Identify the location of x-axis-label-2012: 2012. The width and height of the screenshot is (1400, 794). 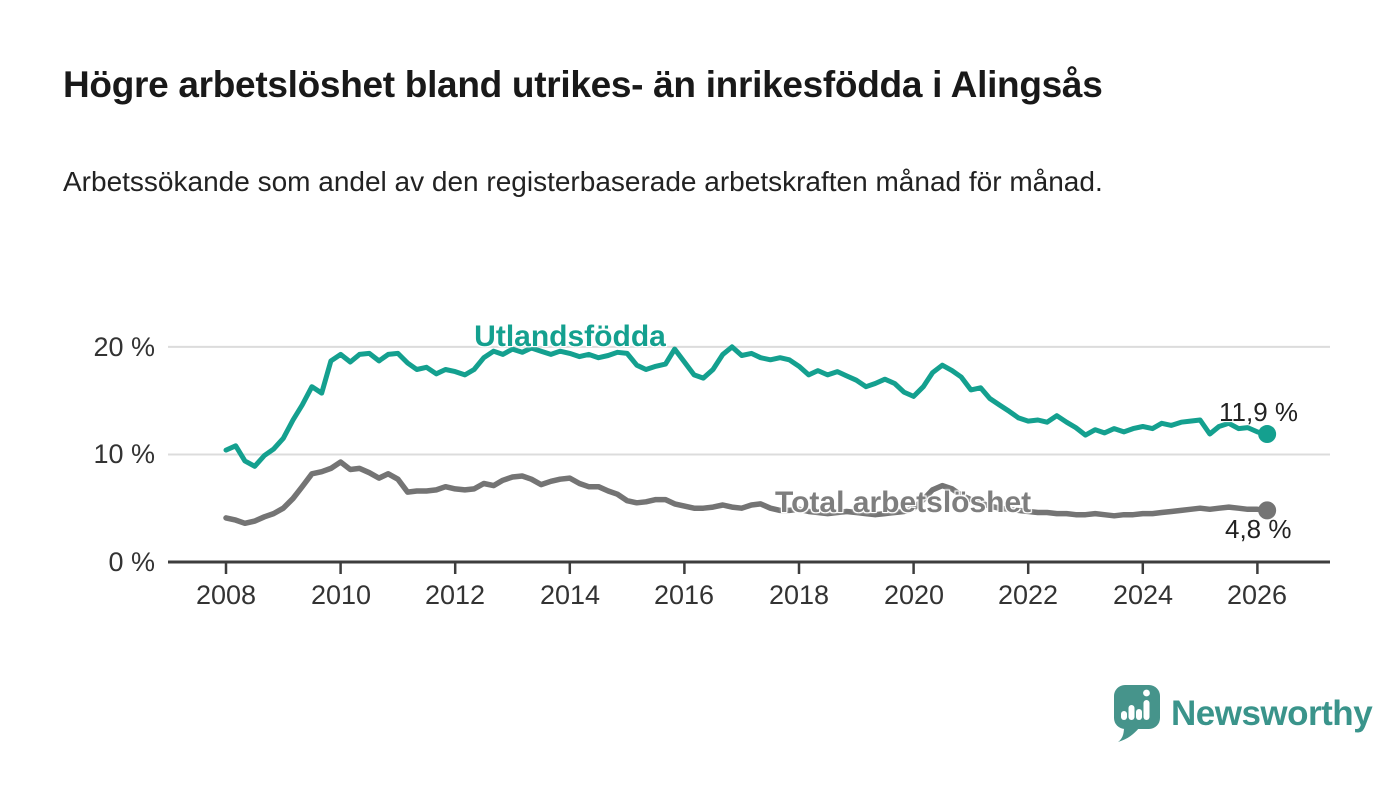
(455, 595).